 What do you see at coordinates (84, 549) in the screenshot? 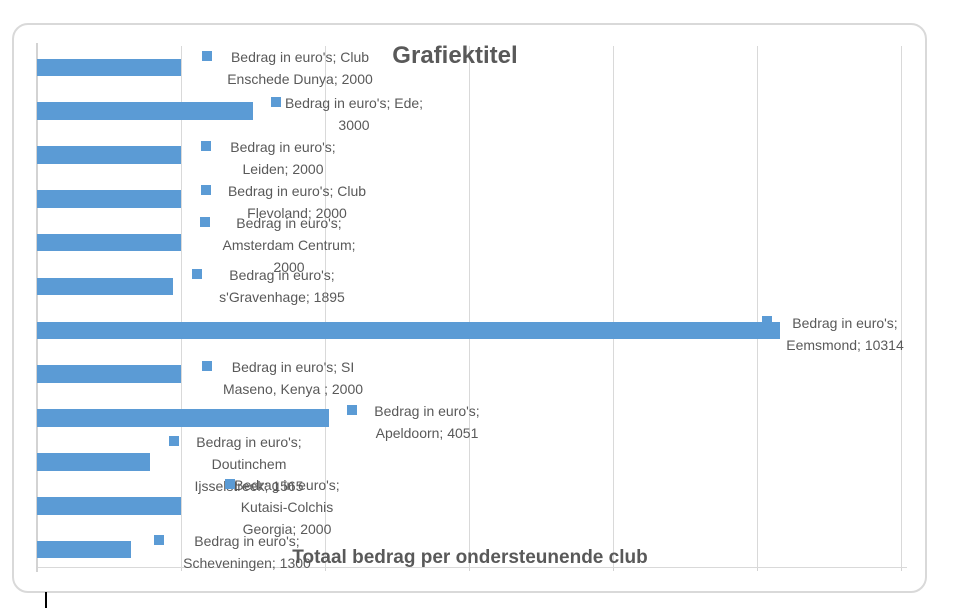
I see `bar-Scheveningen` at bounding box center [84, 549].